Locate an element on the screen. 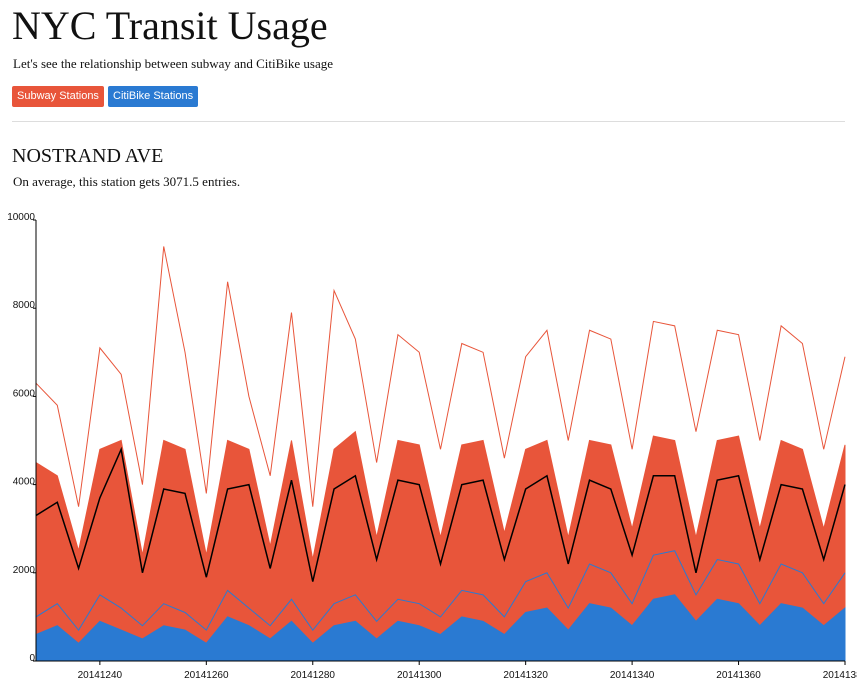 The width and height of the screenshot is (857, 694). x-tick-label: 20141360 is located at coordinates (738, 675).